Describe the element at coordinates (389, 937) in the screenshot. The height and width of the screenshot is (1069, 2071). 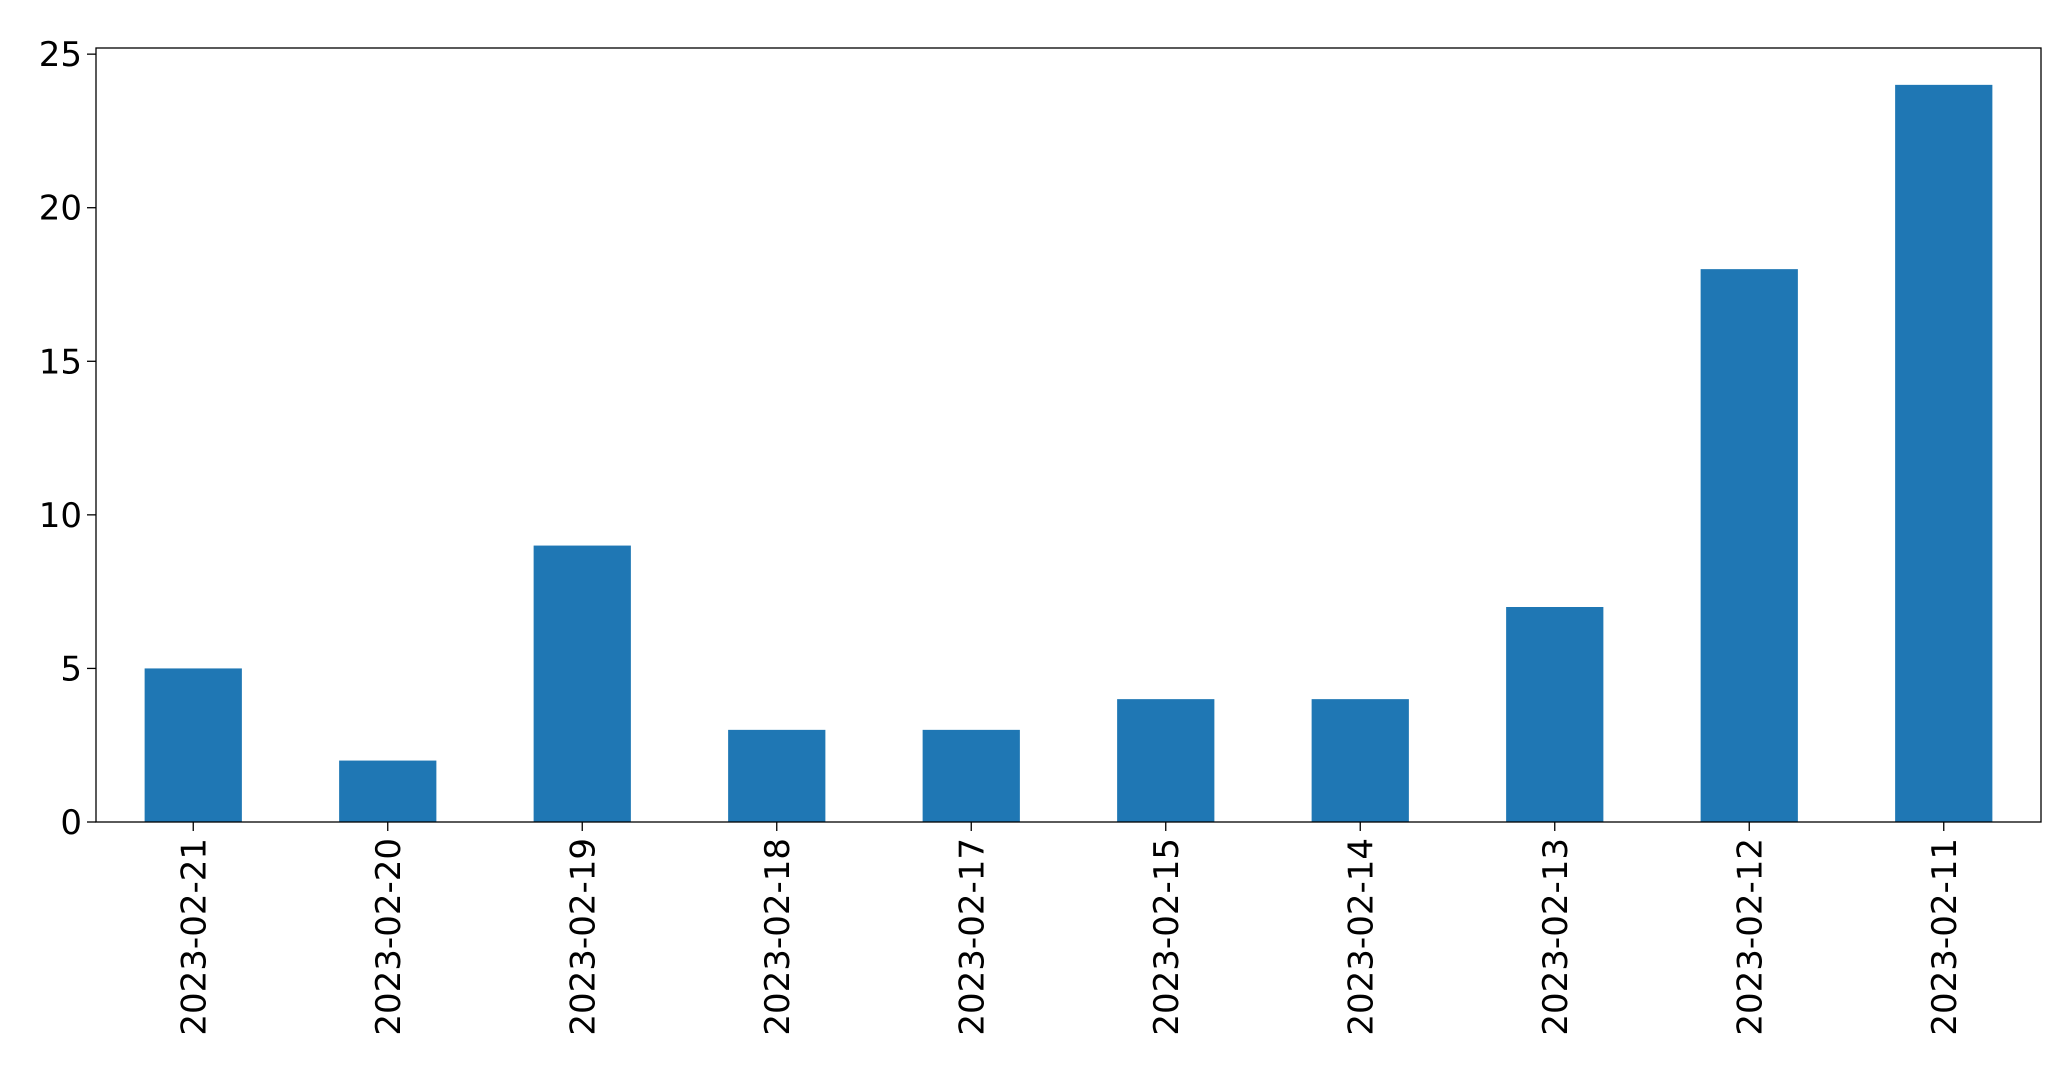
I see `x-tick-label: 2023-02-20` at that location.